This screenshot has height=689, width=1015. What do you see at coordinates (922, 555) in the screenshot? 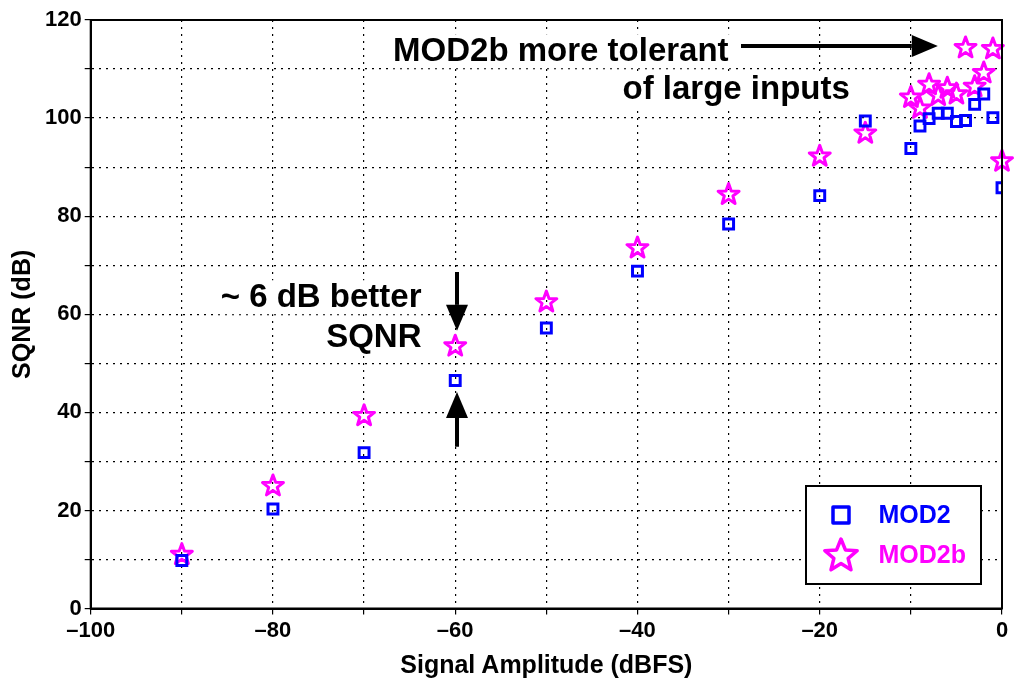
I see `legend-label: MOD2b` at bounding box center [922, 555].